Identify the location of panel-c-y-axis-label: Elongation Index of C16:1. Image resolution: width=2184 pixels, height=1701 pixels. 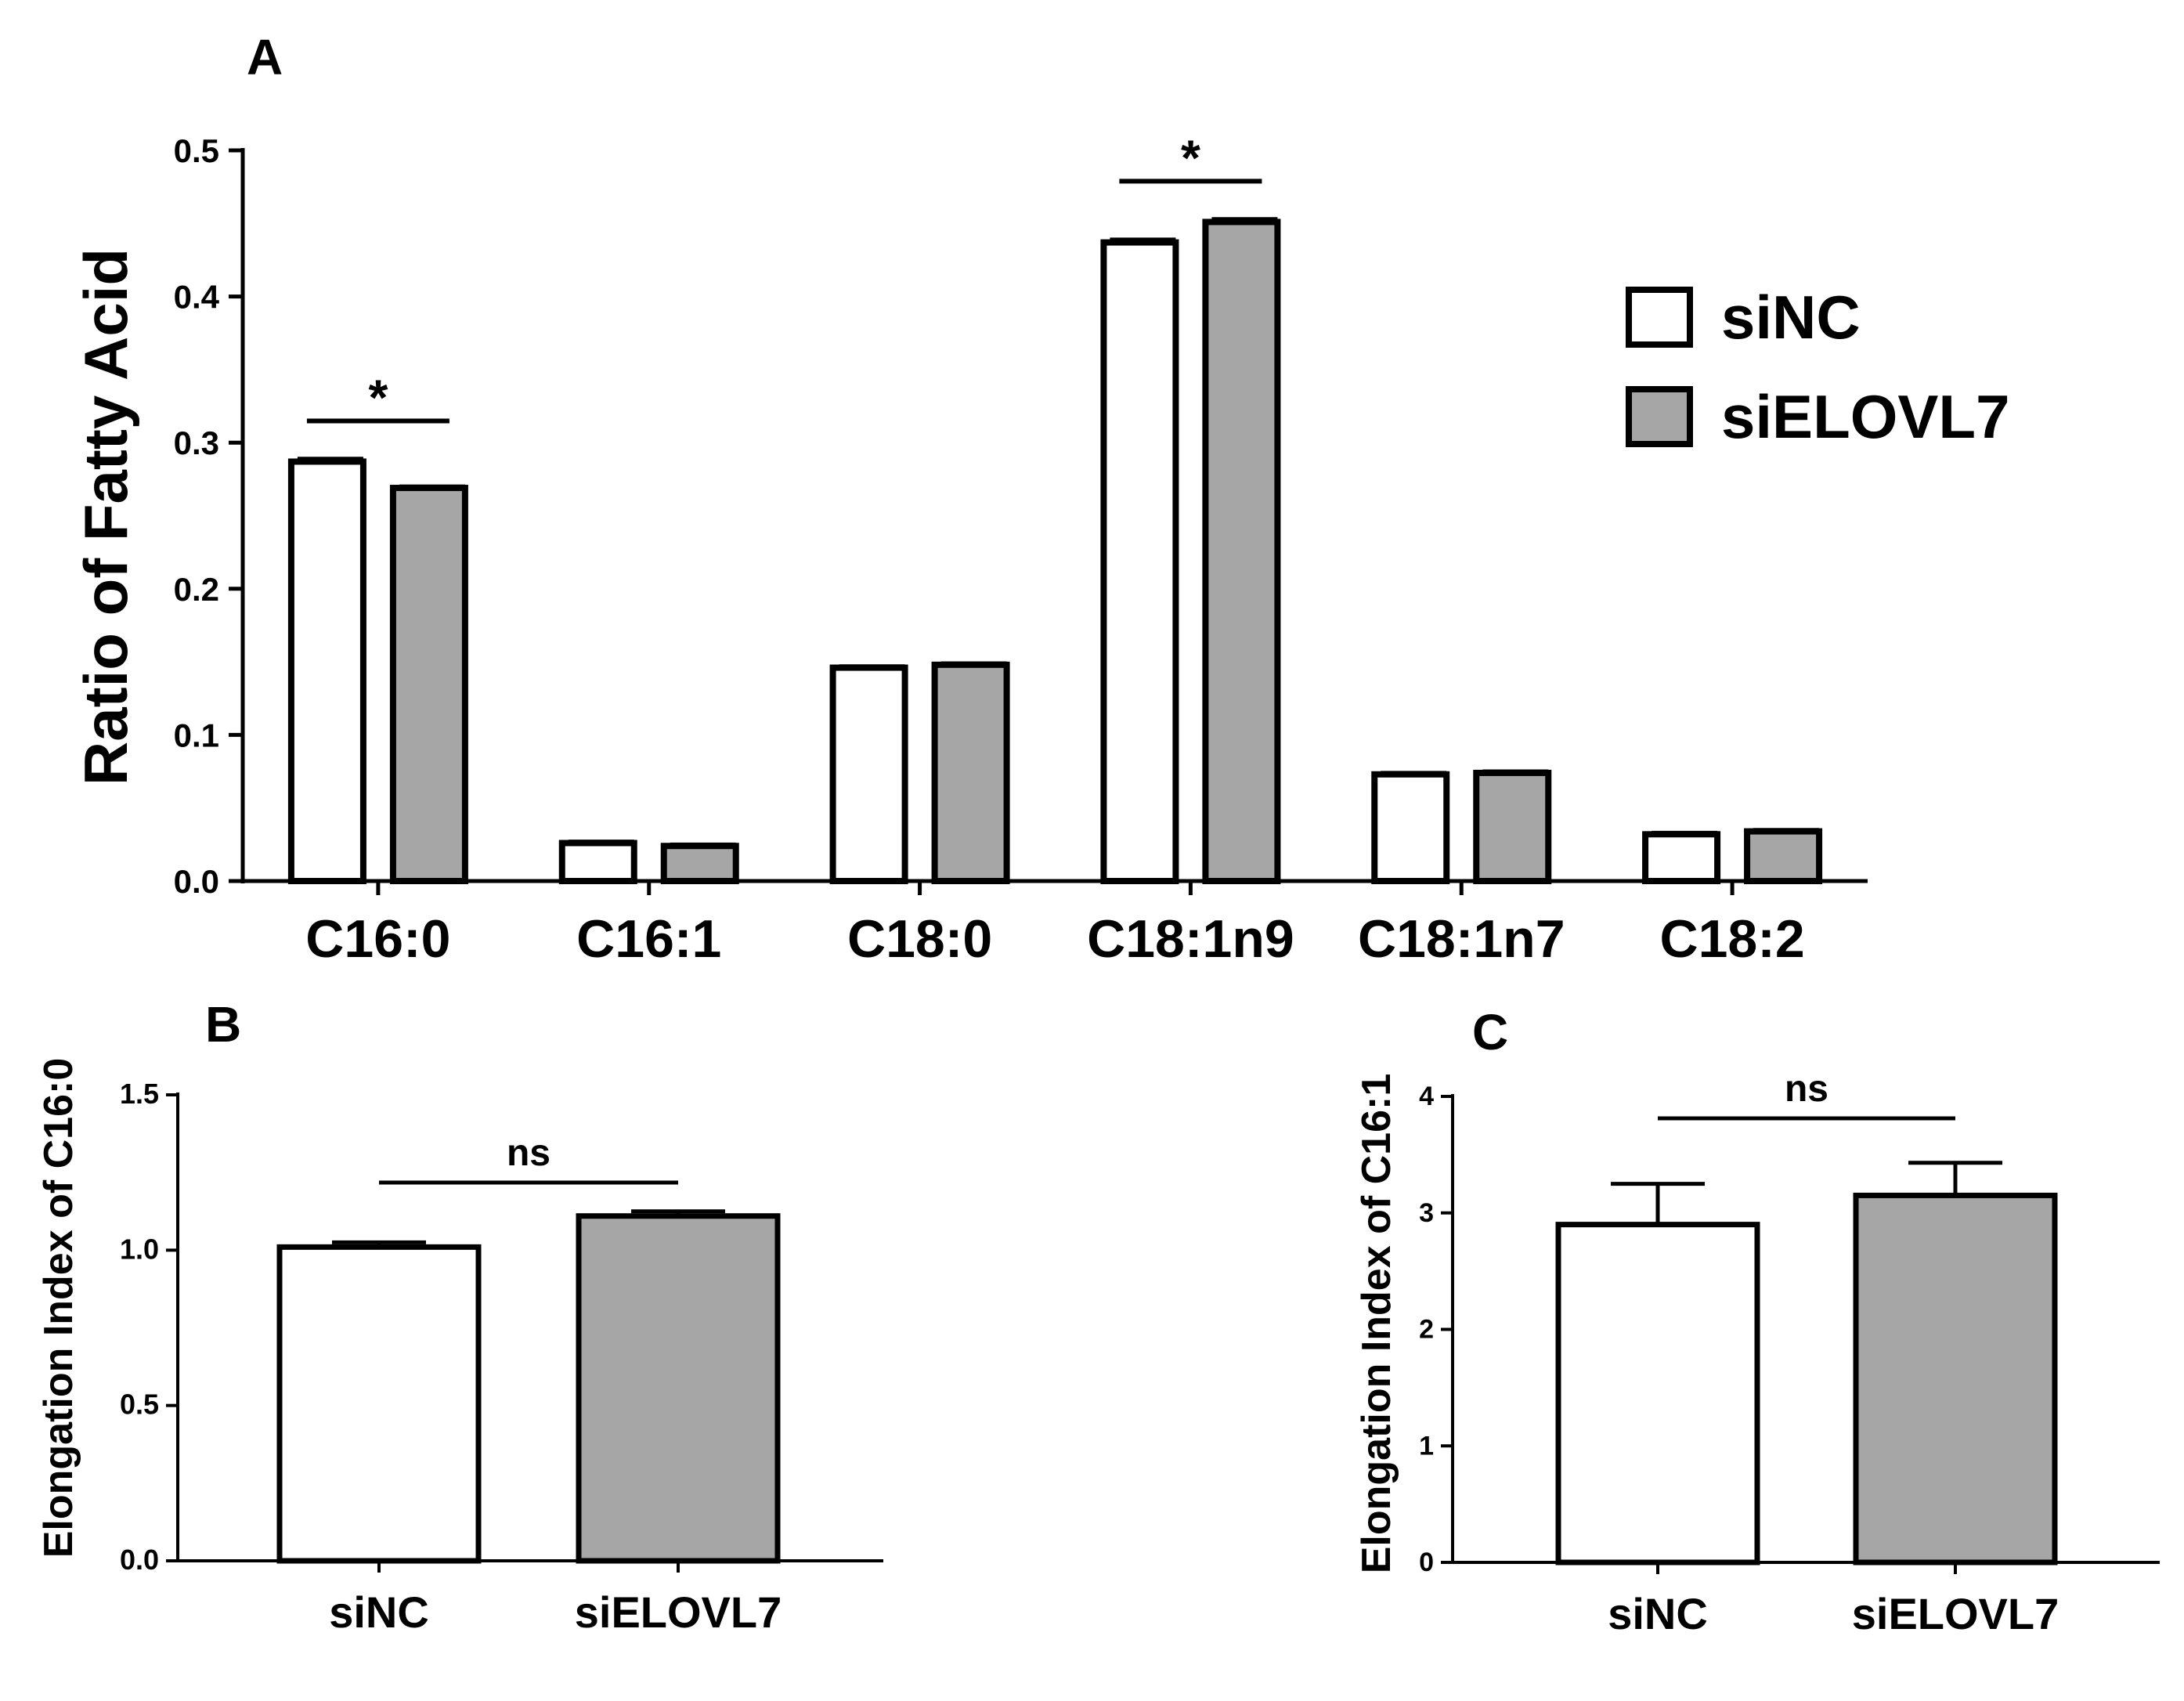
(1376, 1324).